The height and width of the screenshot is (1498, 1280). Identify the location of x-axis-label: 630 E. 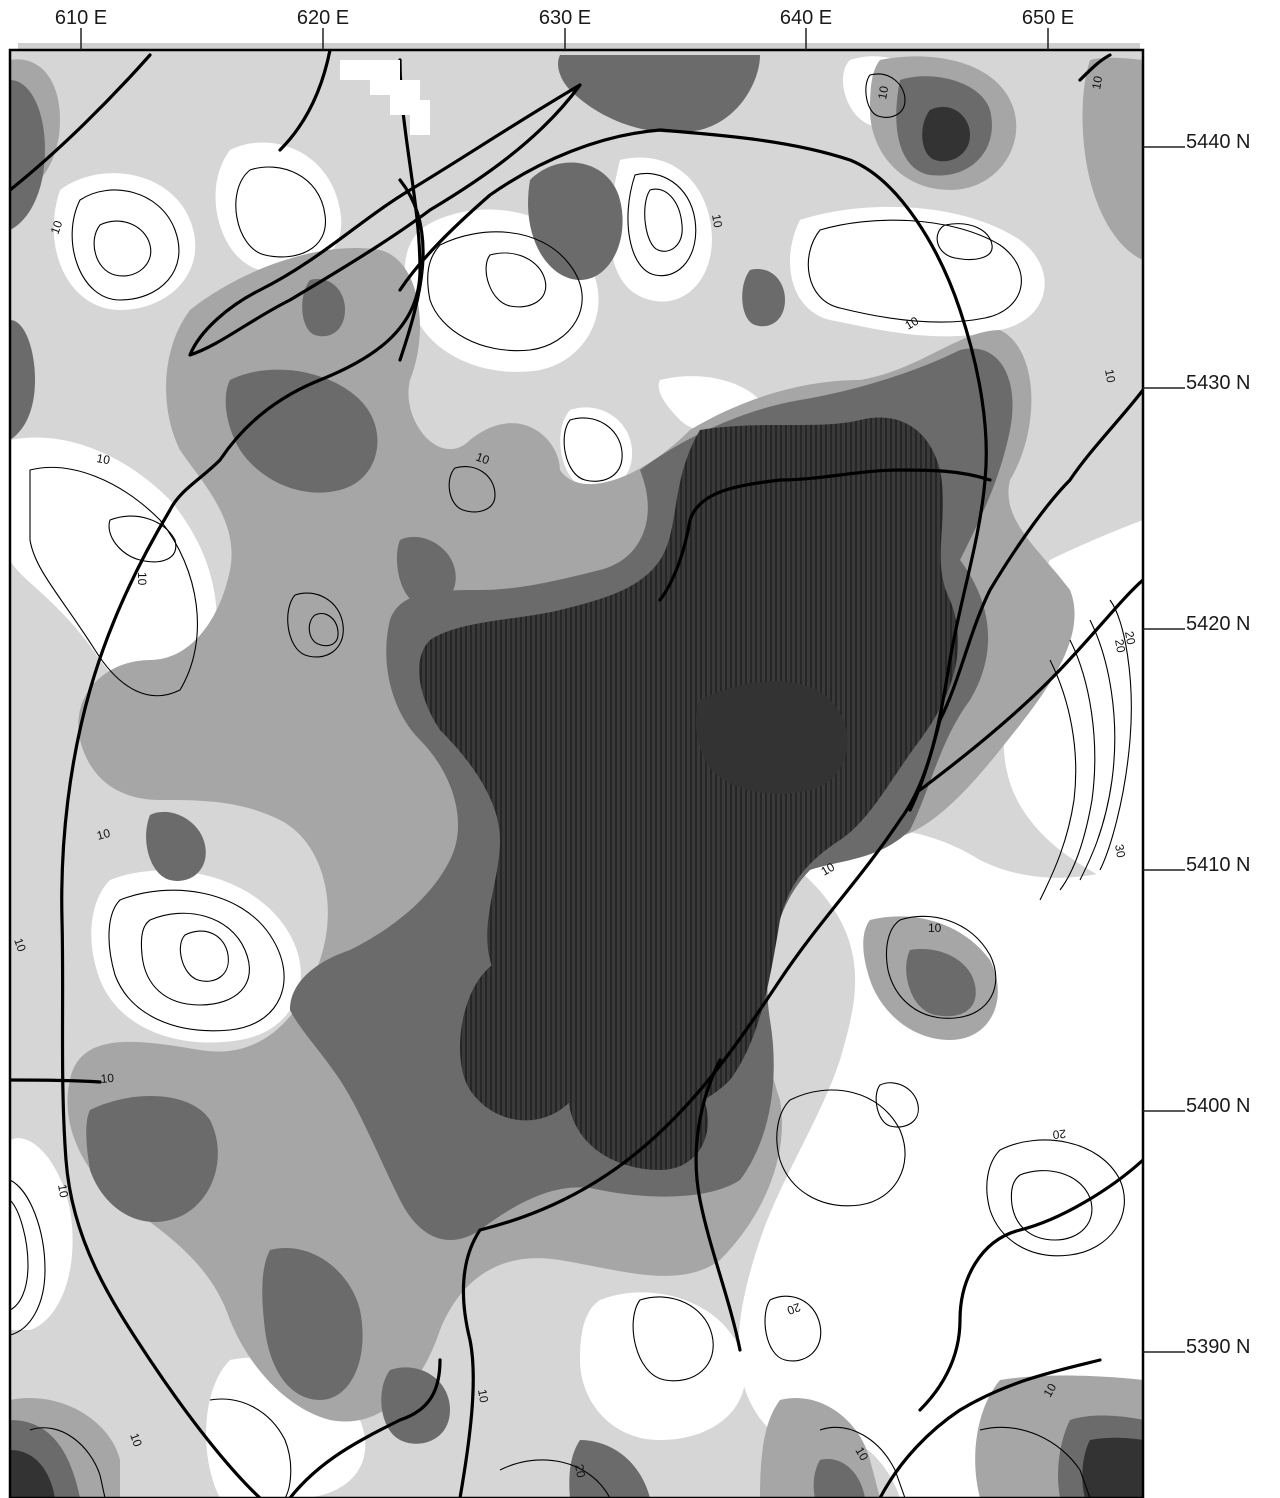
(565, 18).